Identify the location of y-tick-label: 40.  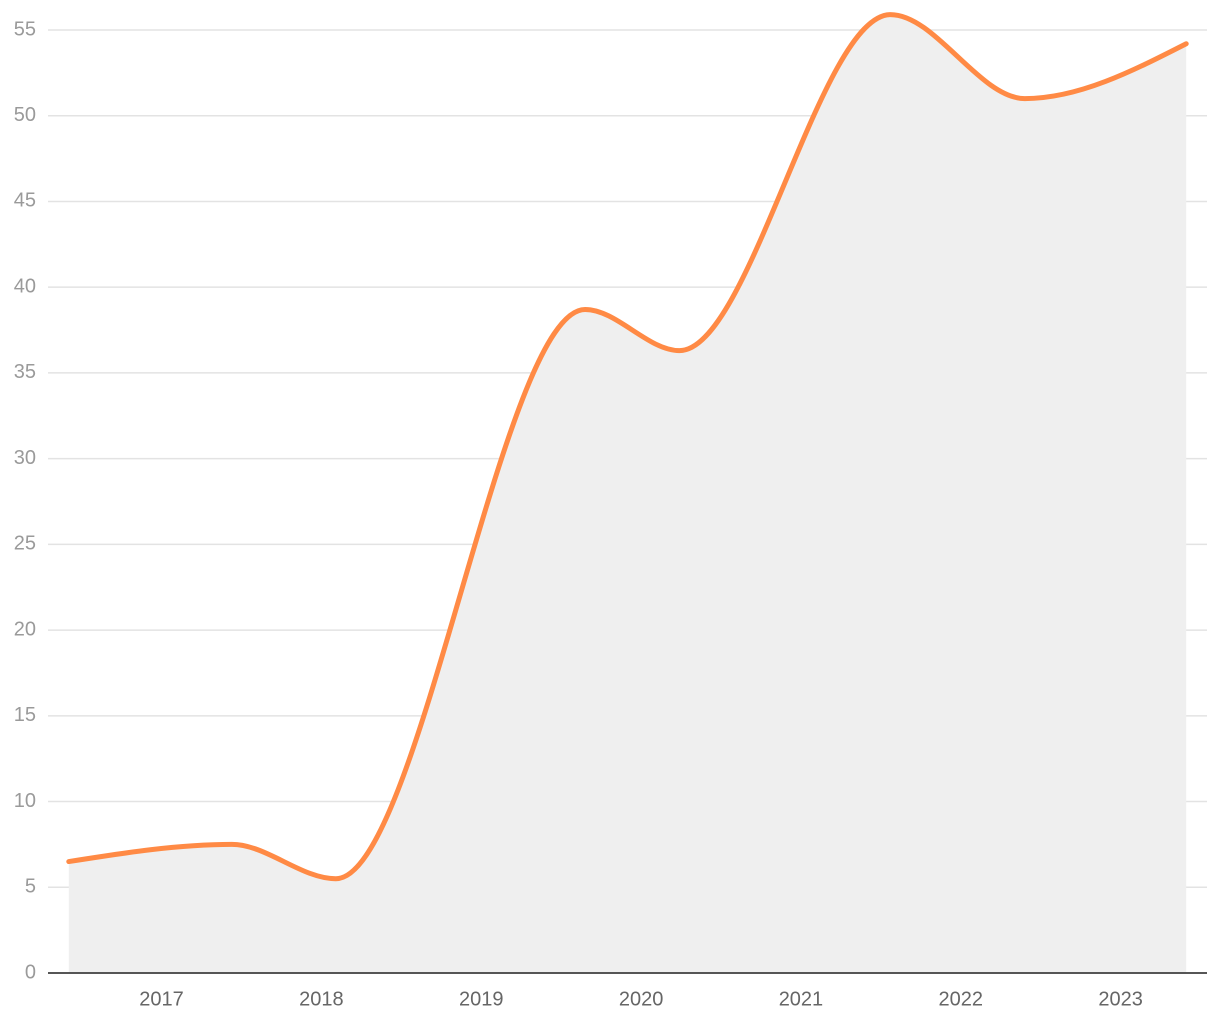
(25, 286).